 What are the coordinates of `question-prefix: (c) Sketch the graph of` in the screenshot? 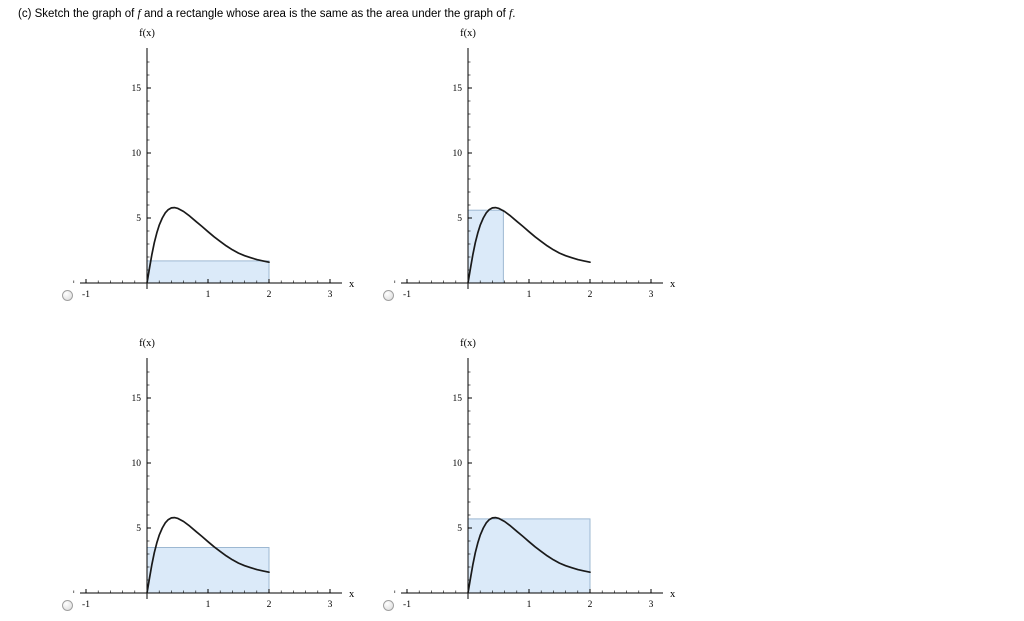 It's located at (78, 14).